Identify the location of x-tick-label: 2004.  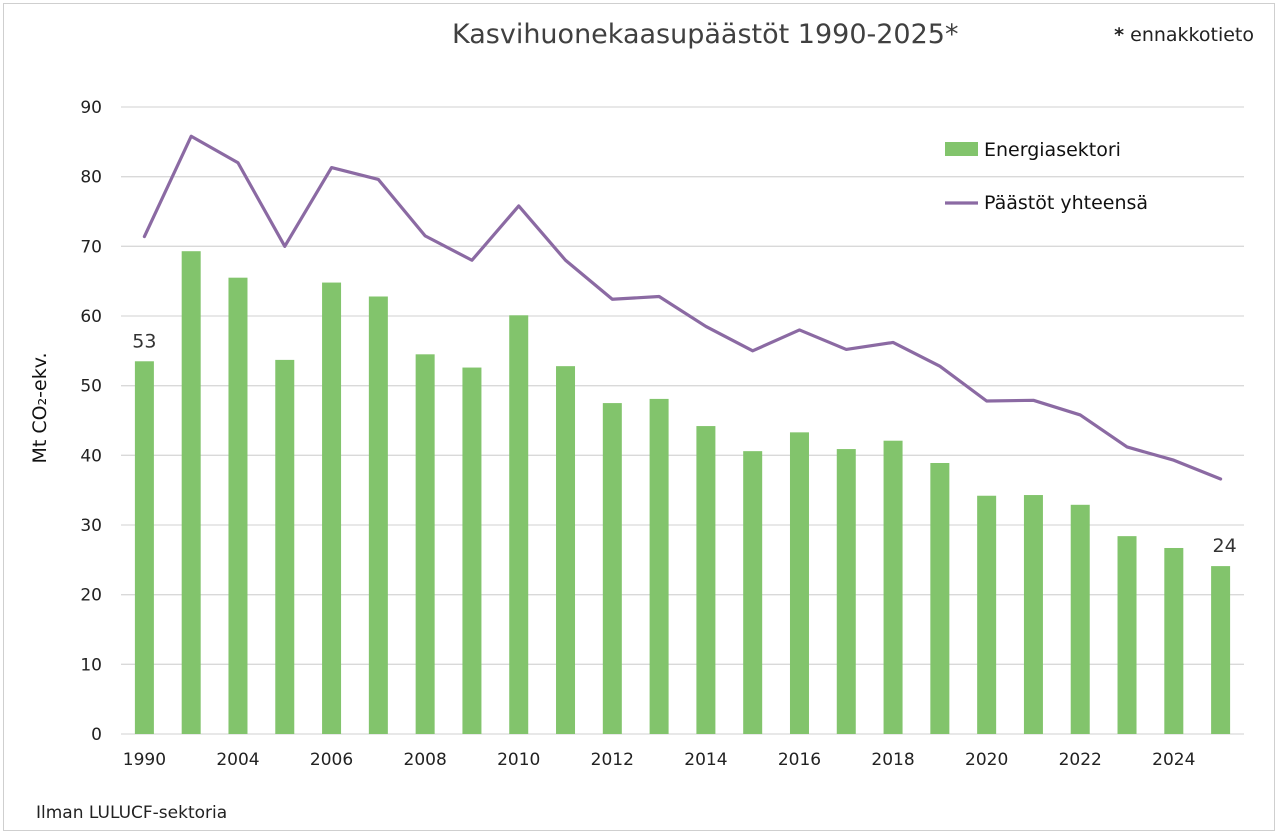
(237, 760).